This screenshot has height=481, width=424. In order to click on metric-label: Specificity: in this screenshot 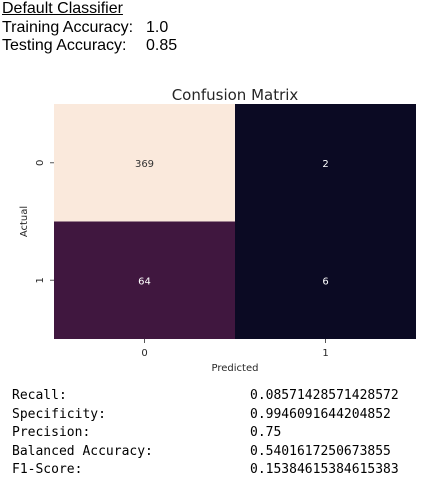, I will do `click(59, 414)`.